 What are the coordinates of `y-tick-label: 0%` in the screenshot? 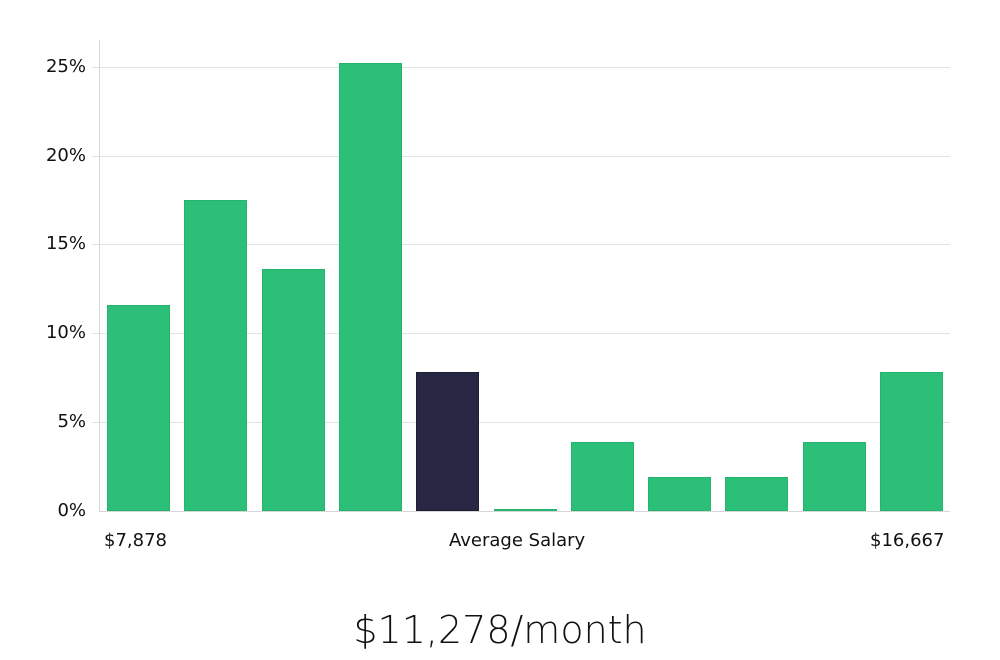 It's located at (71, 510).